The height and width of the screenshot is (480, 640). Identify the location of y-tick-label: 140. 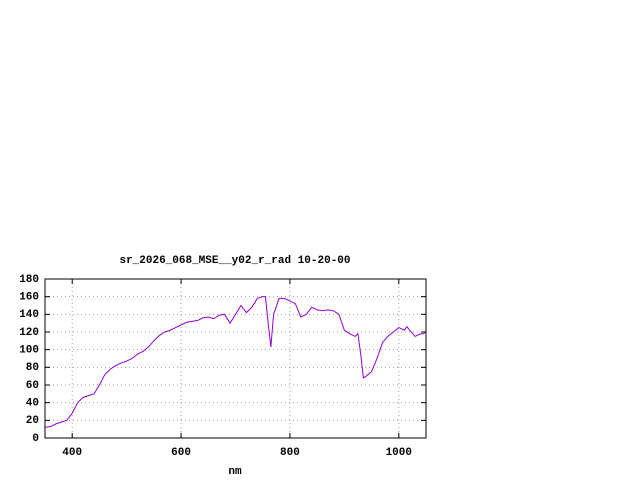
(29, 315).